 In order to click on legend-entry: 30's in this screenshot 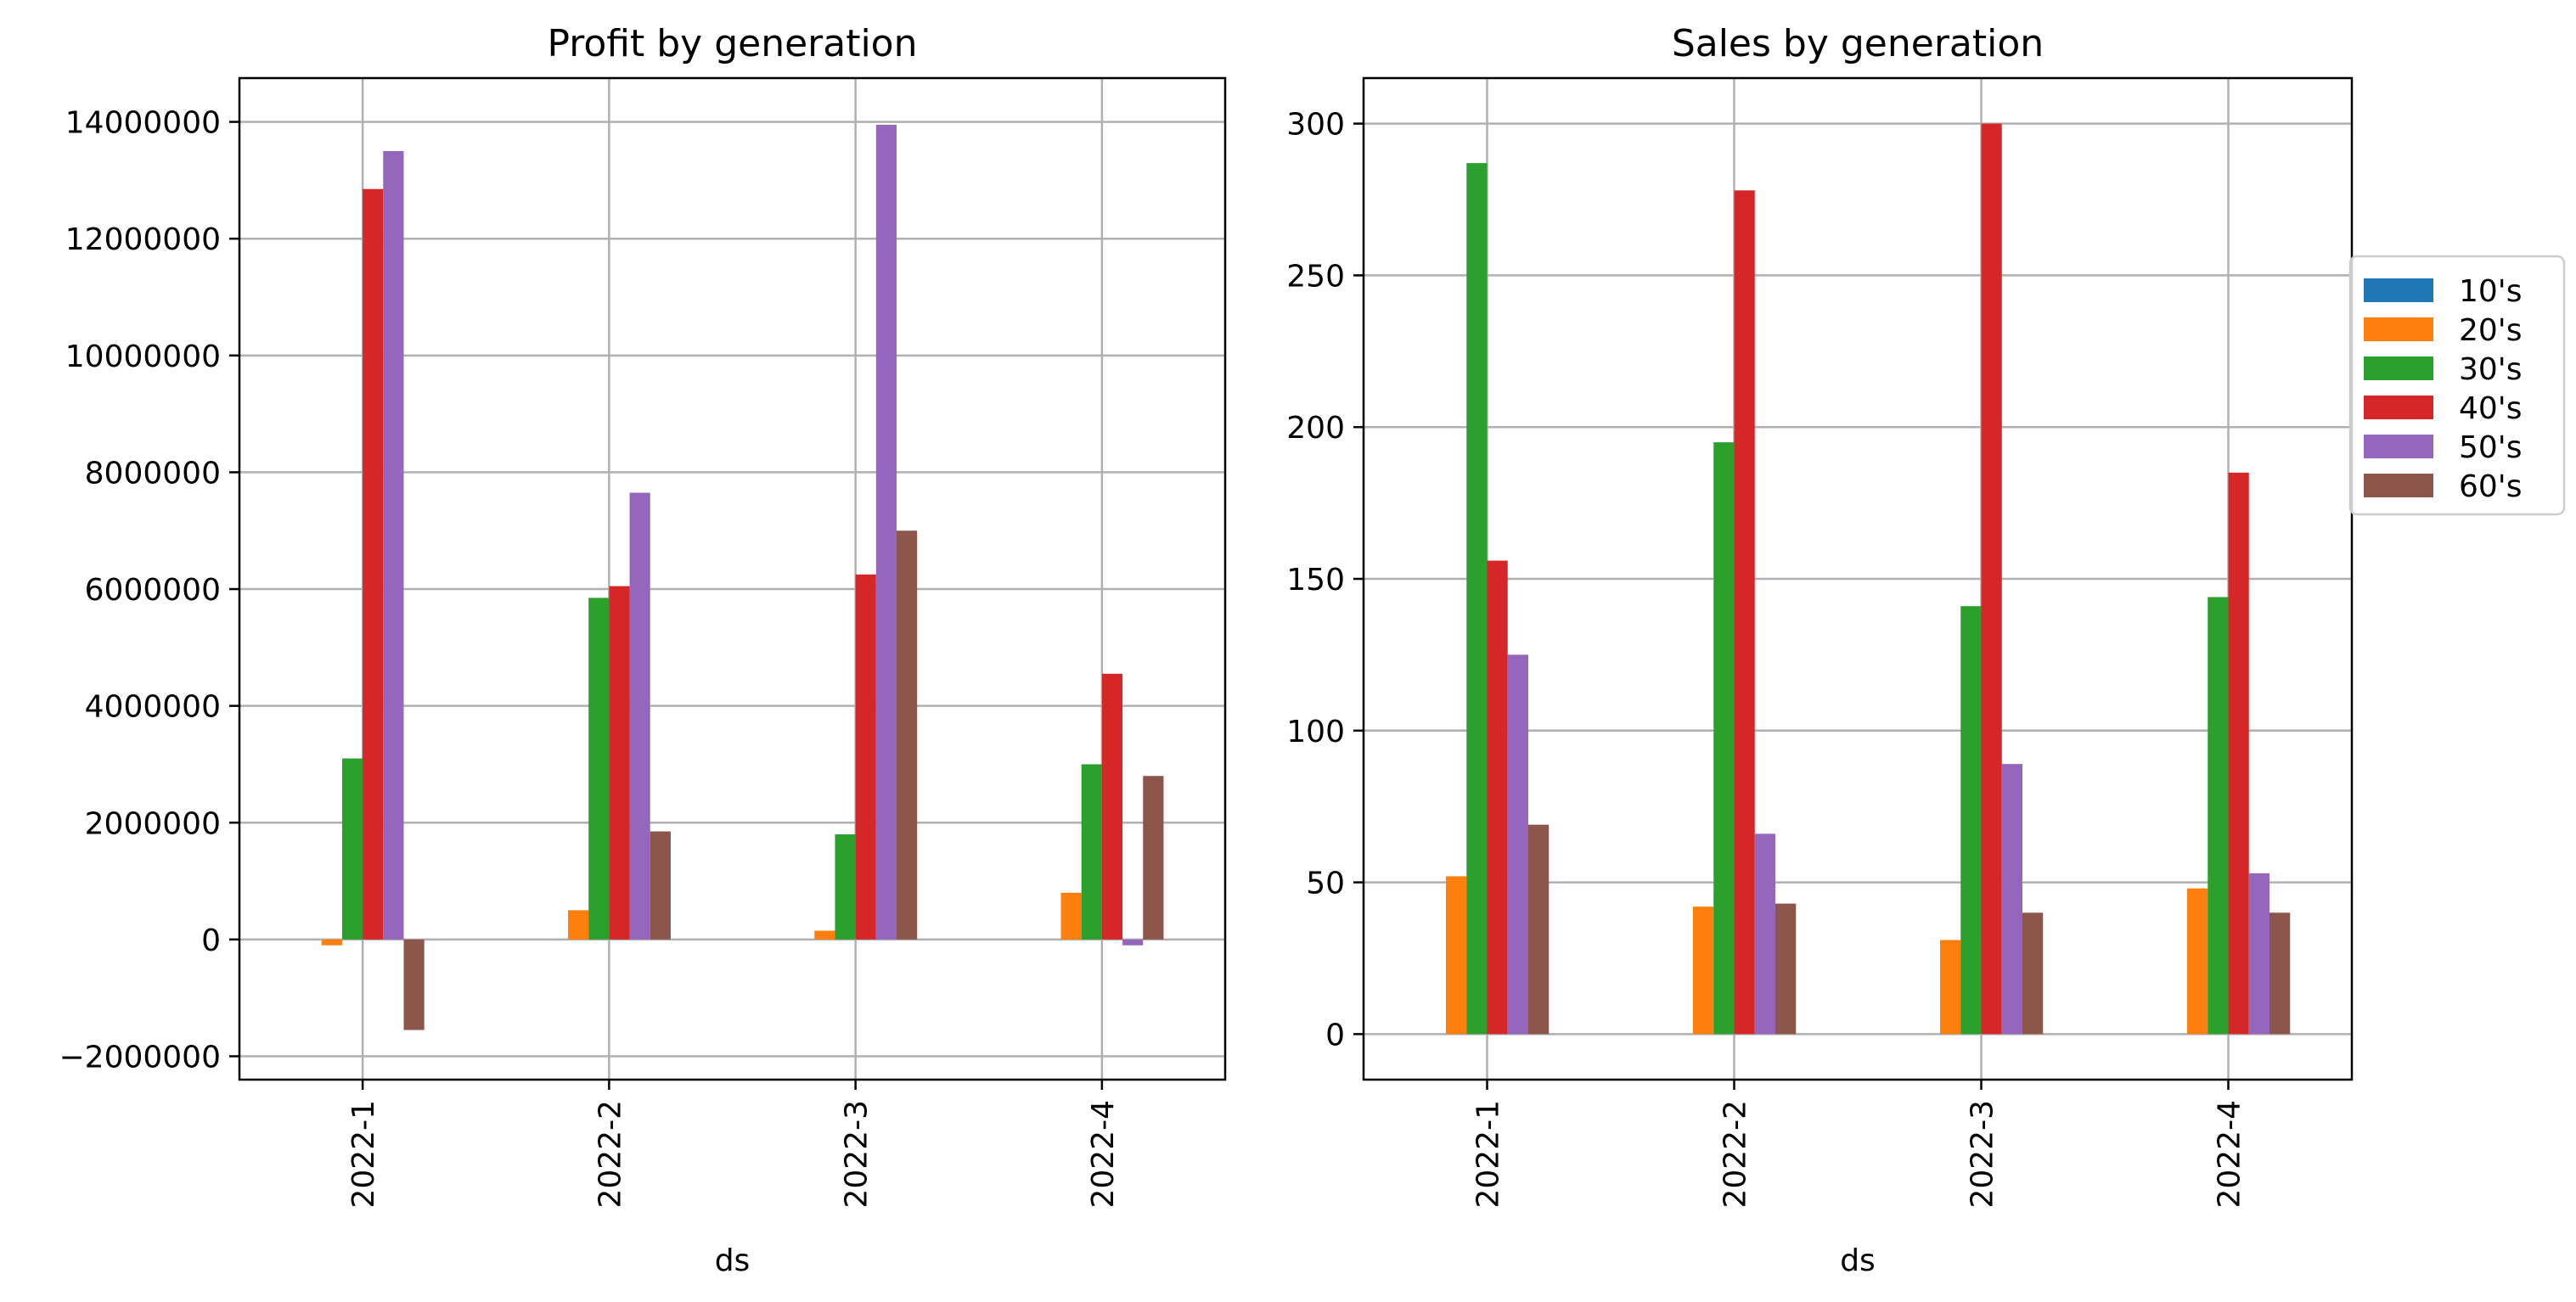, I will do `click(2490, 369)`.